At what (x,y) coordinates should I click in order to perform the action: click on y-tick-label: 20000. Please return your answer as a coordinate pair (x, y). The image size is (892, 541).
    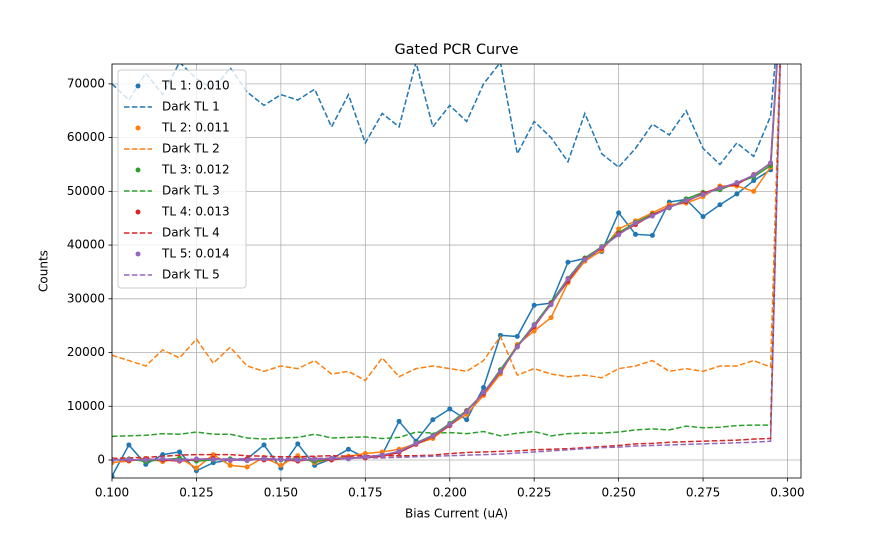
    Looking at the image, I should click on (86, 352).